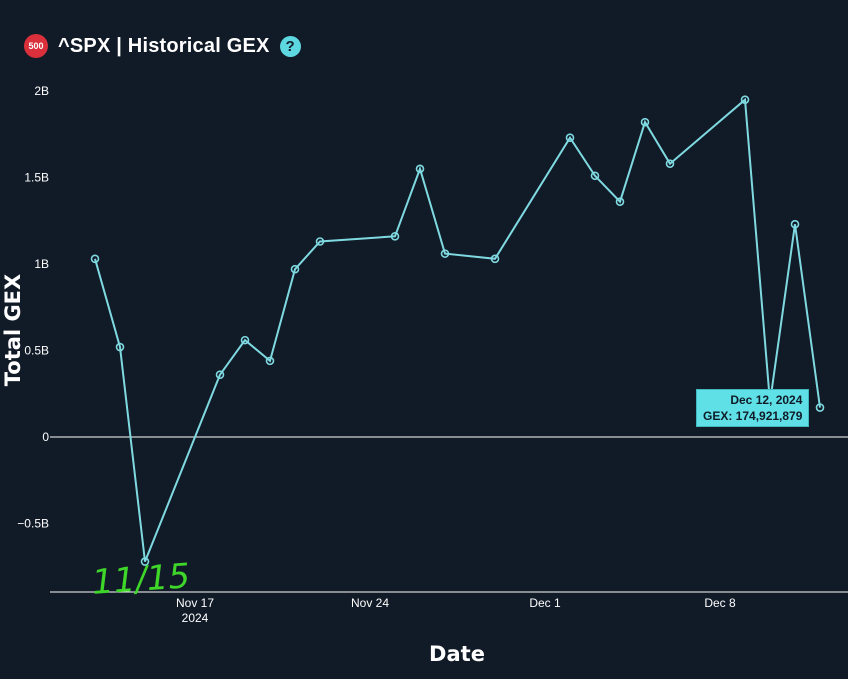 The height and width of the screenshot is (679, 848). What do you see at coordinates (370, 603) in the screenshot?
I see `x-tick-label: Nov 24` at bounding box center [370, 603].